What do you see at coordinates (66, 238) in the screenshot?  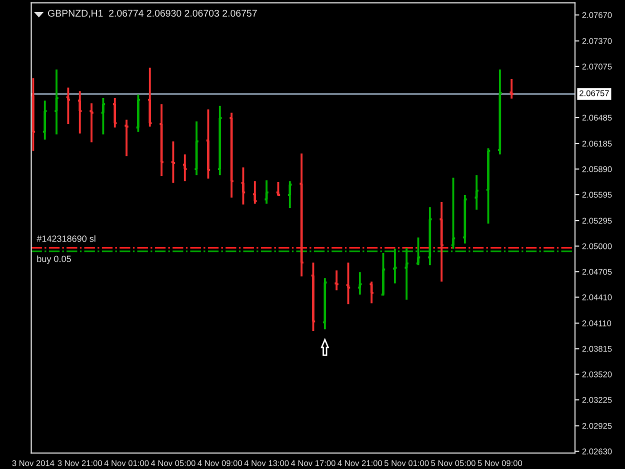 I see `ref-line-label: #142318690 sl` at bounding box center [66, 238].